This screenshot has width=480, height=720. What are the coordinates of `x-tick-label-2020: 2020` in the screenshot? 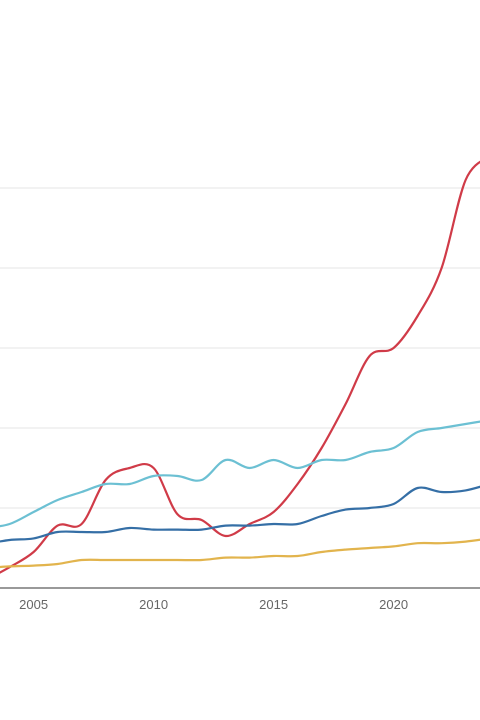 It's located at (393, 604).